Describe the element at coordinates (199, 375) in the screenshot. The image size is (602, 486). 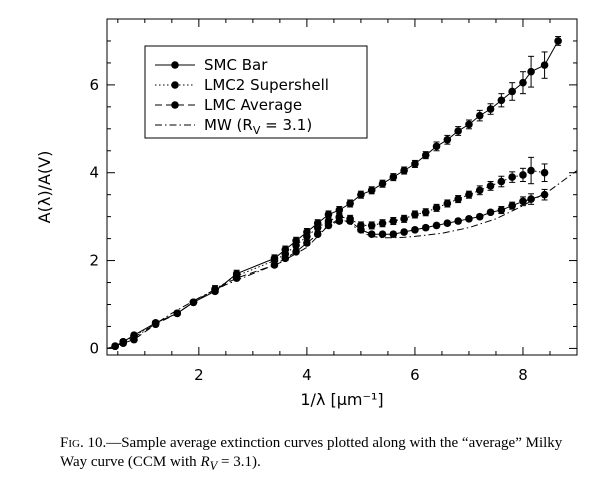
I see `x-tick-label: 2` at that location.